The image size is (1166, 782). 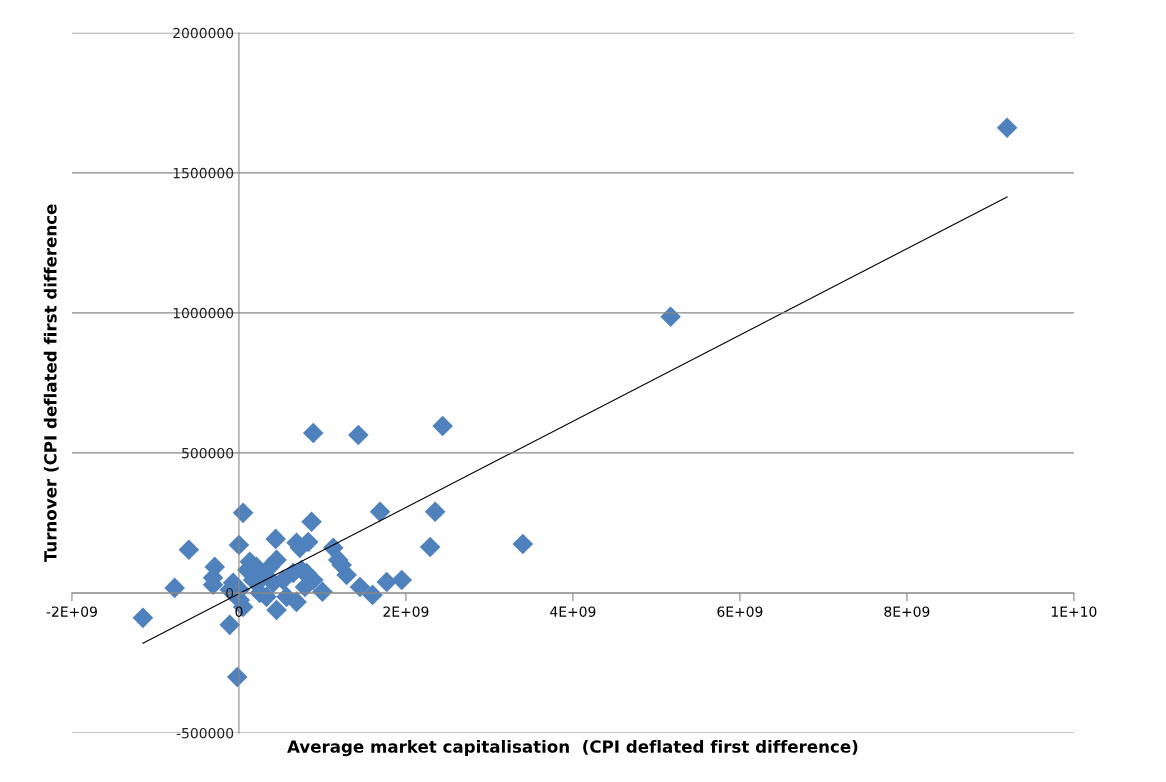 I want to click on y-tick-label: -500000, so click(x=205, y=733).